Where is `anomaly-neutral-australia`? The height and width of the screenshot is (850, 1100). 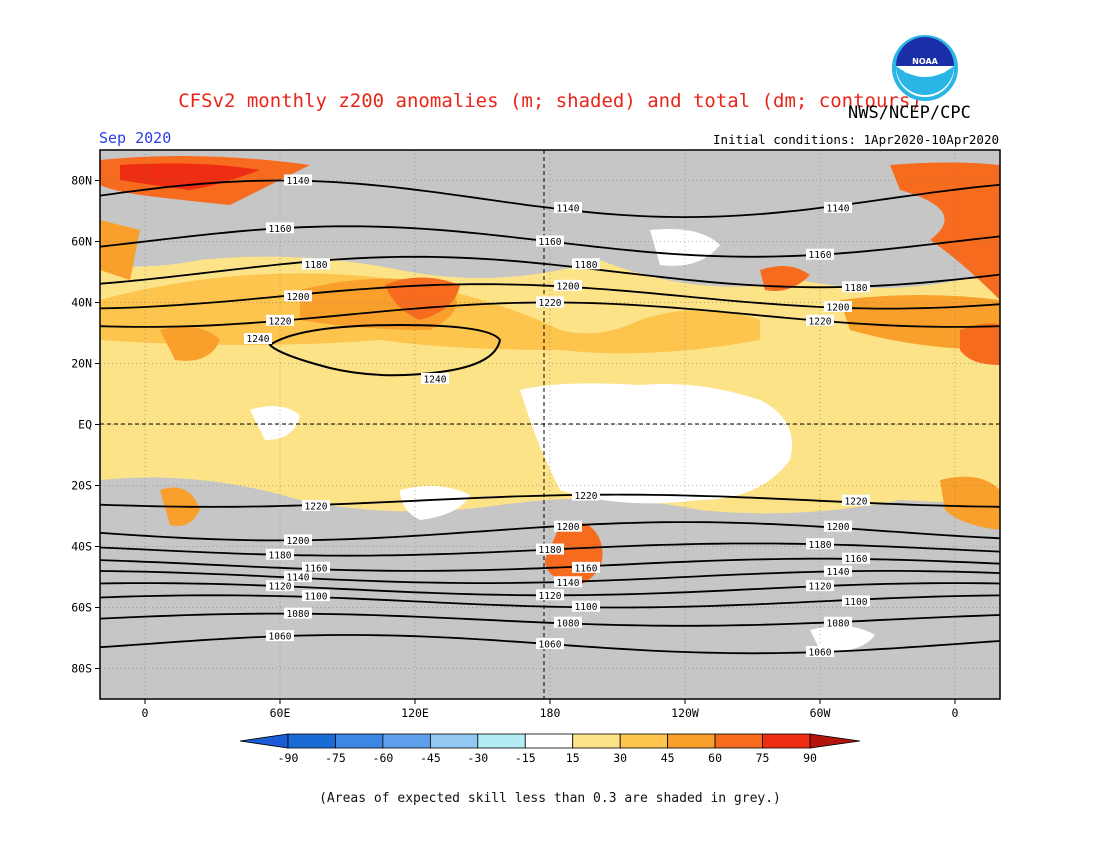 anomaly-neutral-australia is located at coordinates (435, 503).